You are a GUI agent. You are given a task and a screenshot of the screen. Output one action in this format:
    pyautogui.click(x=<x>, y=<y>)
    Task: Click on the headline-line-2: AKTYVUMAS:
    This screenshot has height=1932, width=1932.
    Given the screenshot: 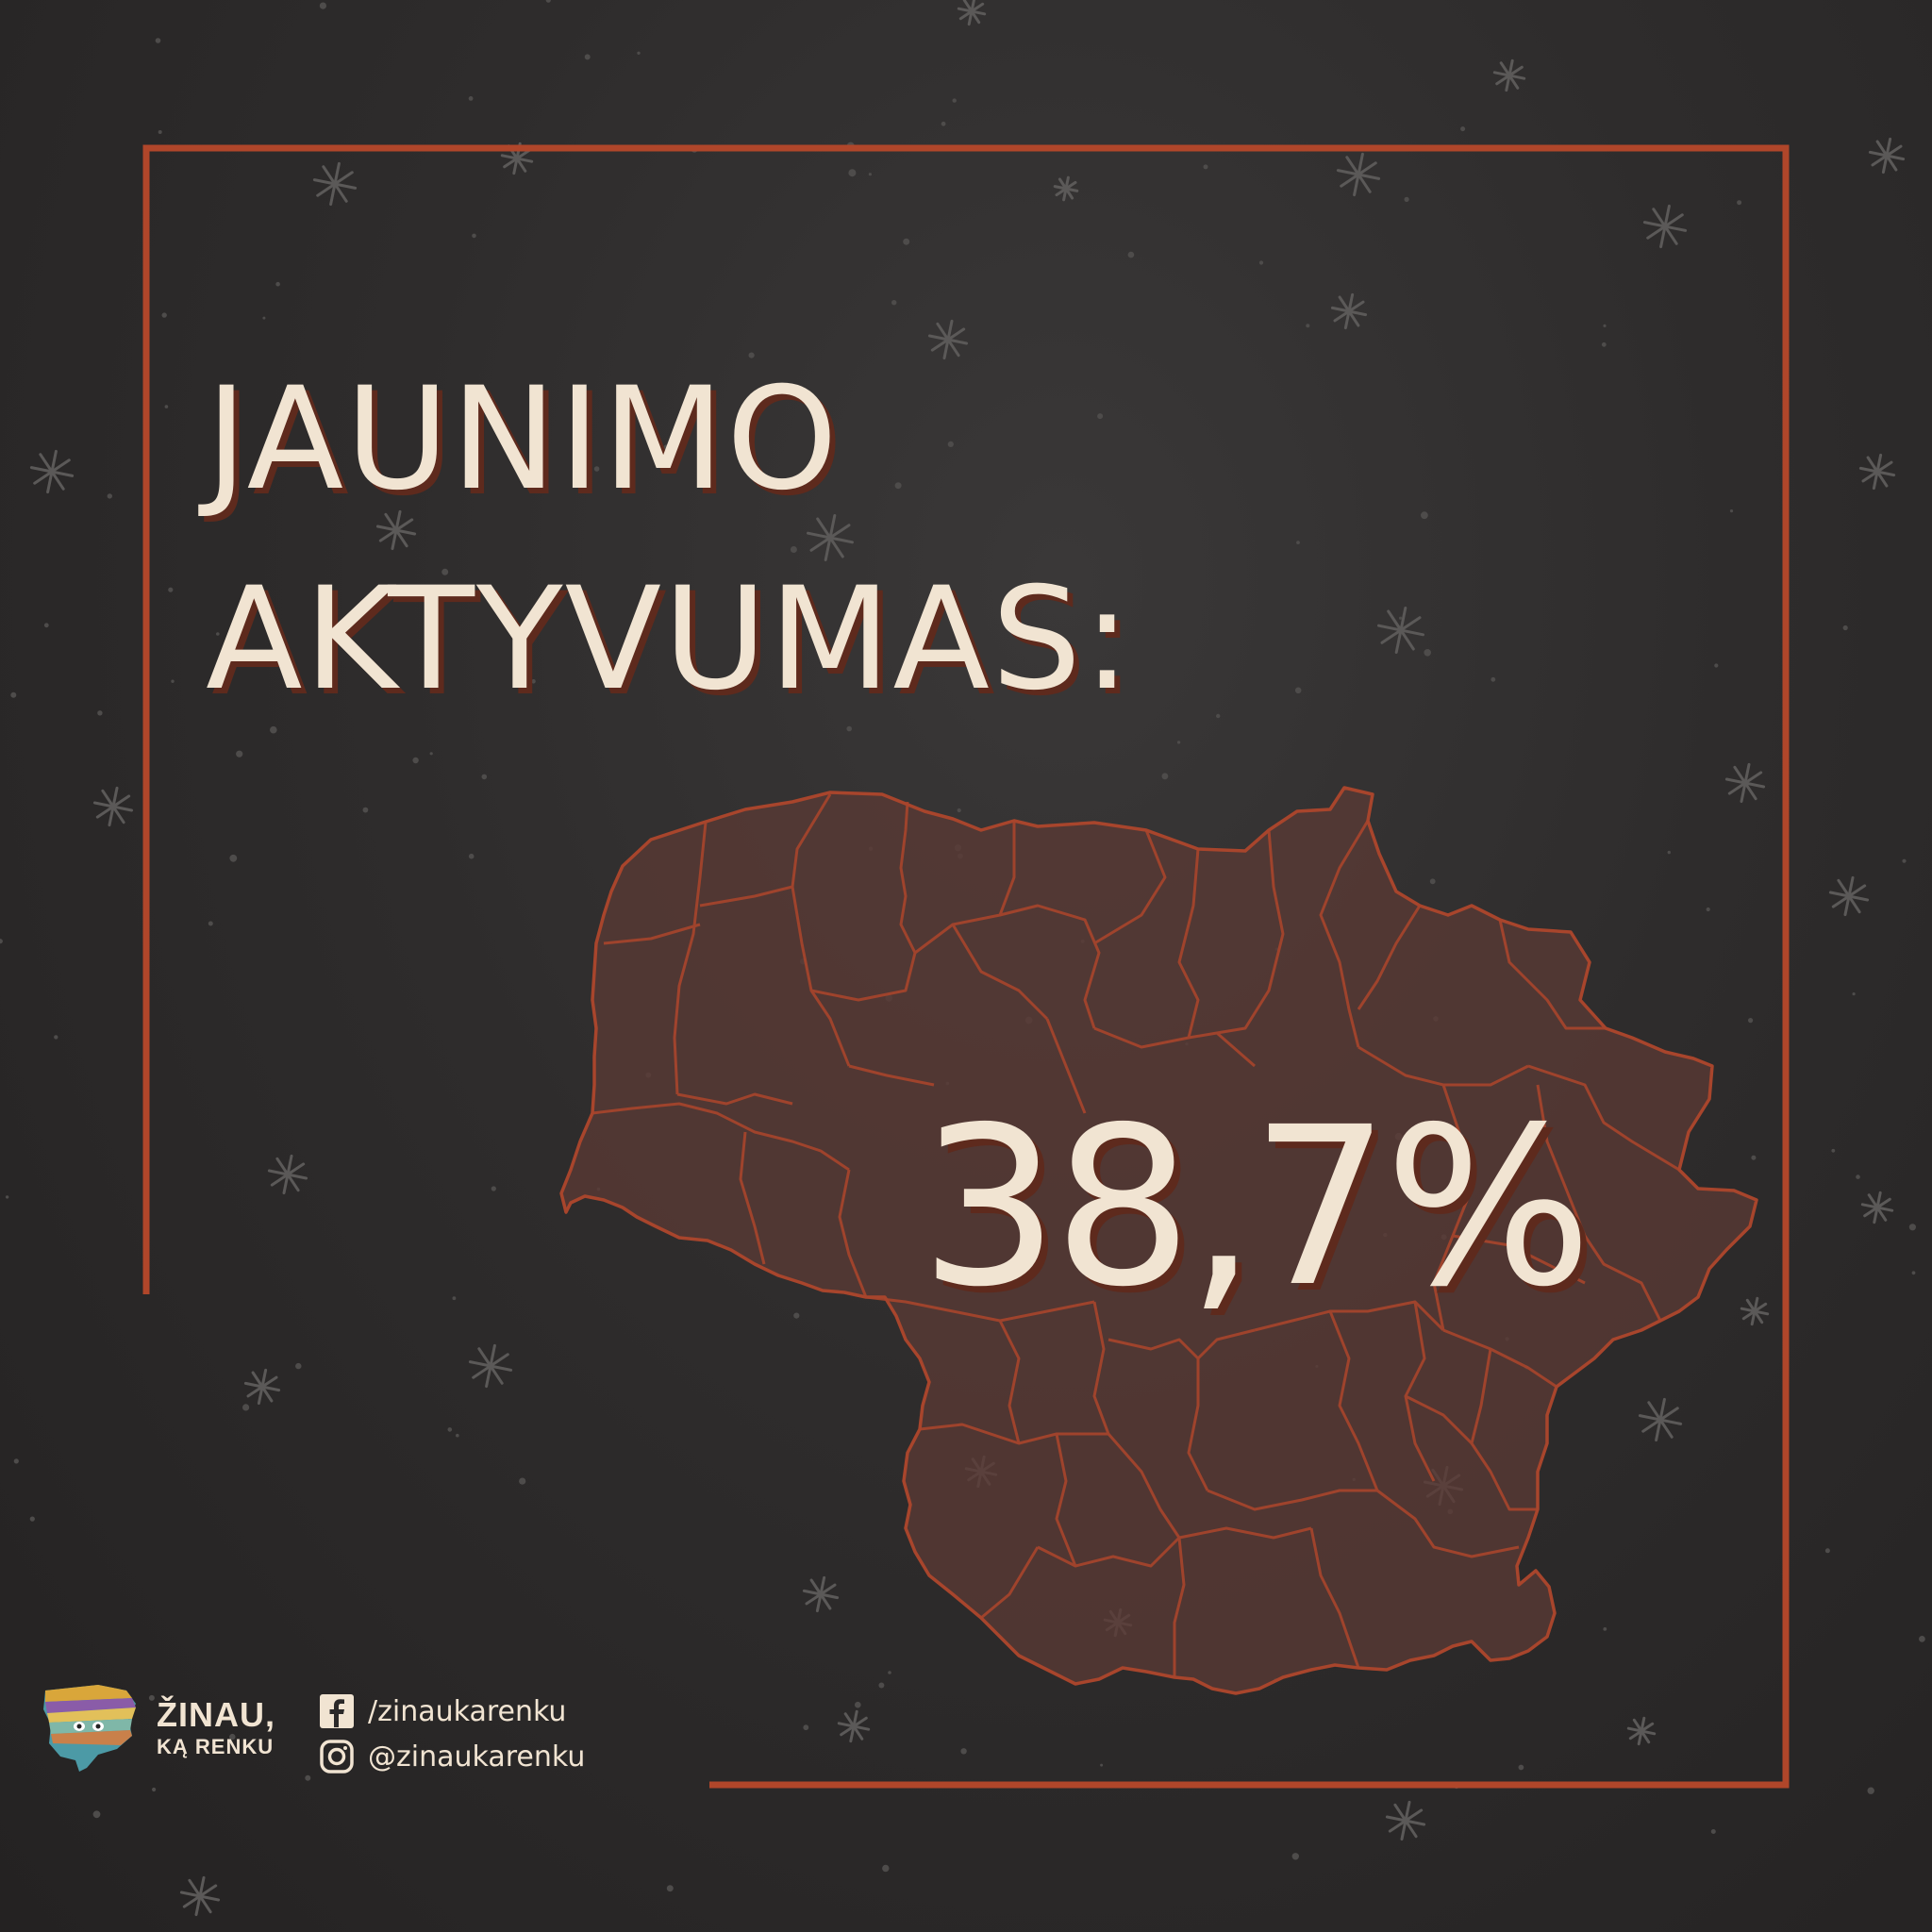 What is the action you would take?
    pyautogui.click(x=670, y=640)
    